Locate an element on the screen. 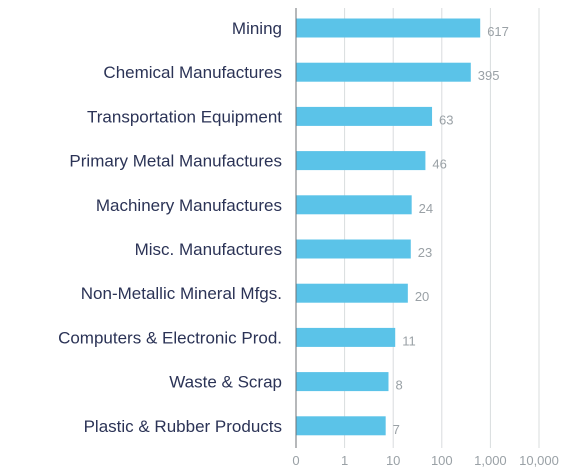 The height and width of the screenshot is (470, 566). x-tick-label: 1,000 is located at coordinates (490, 460).